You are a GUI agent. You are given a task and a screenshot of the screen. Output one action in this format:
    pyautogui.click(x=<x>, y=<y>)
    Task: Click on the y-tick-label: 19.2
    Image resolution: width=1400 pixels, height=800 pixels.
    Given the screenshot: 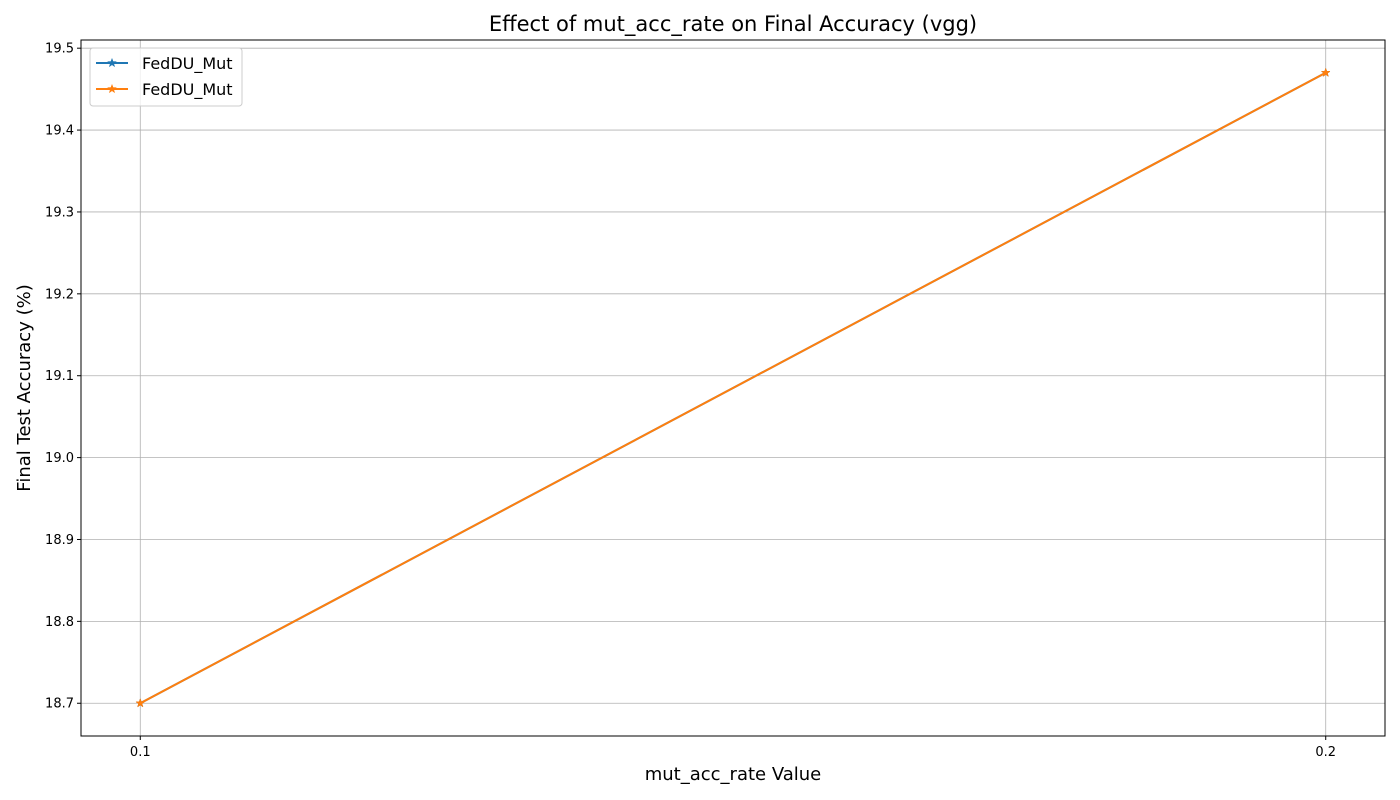 What is the action you would take?
    pyautogui.click(x=59, y=294)
    